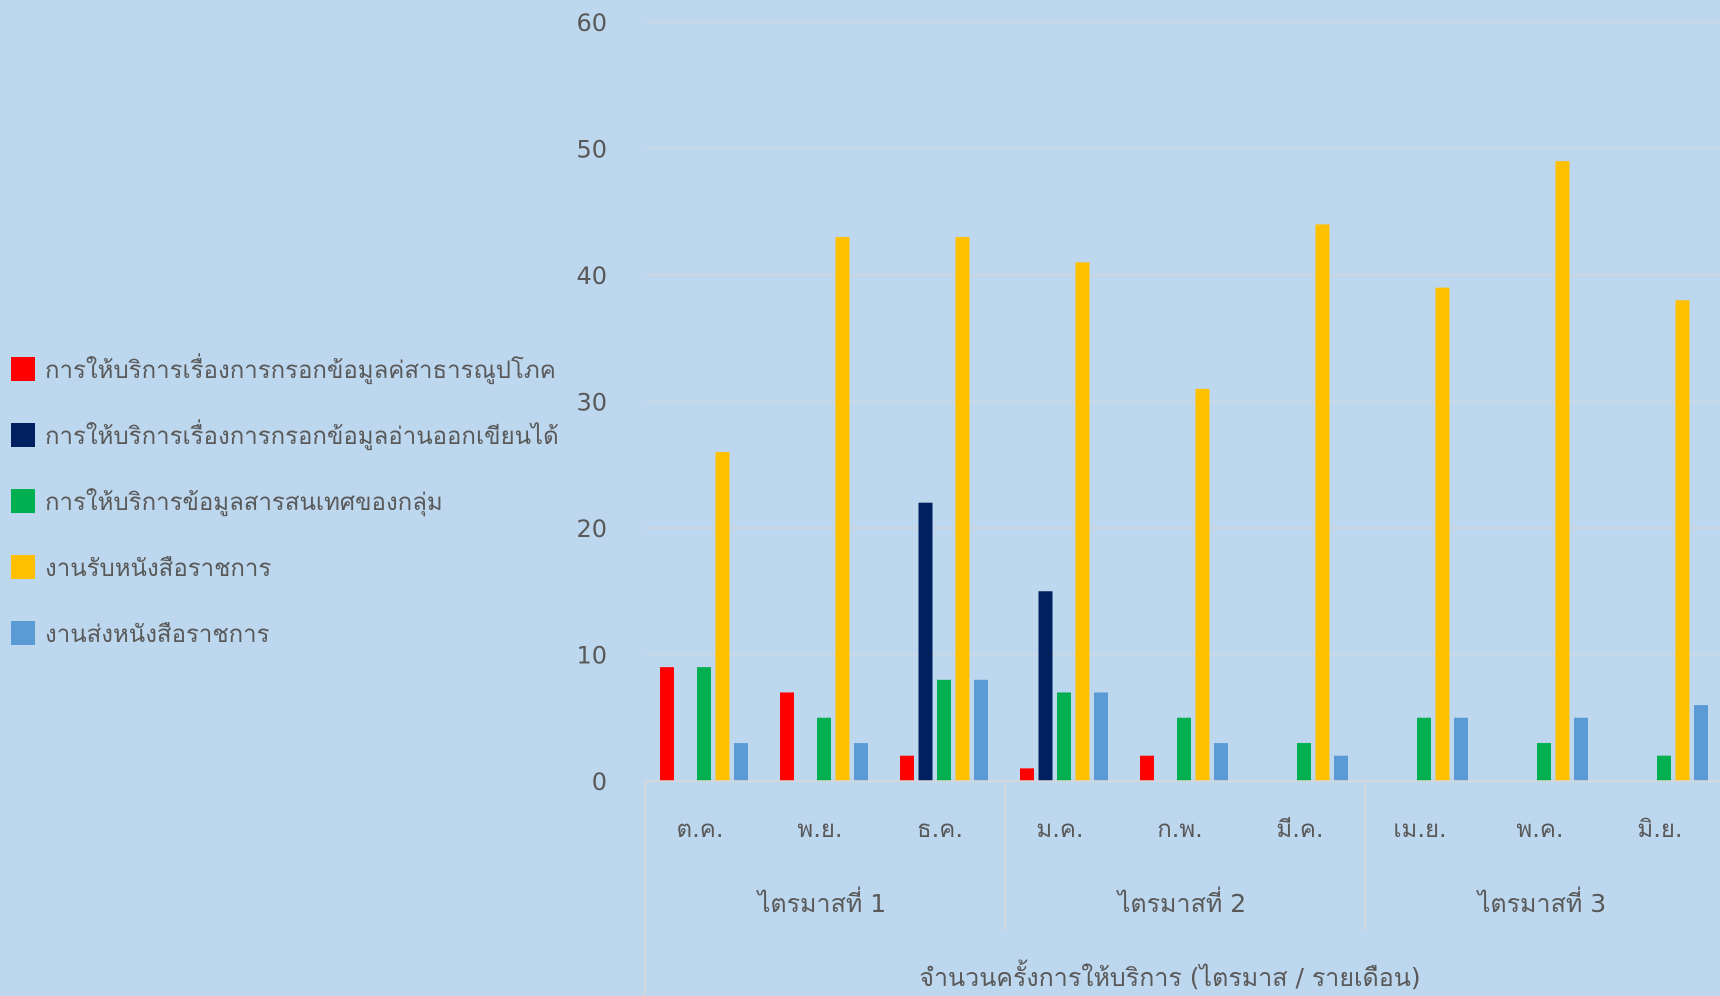 The image size is (1720, 996). What do you see at coordinates (591, 23) in the screenshot?
I see `y-tick-label: 60` at bounding box center [591, 23].